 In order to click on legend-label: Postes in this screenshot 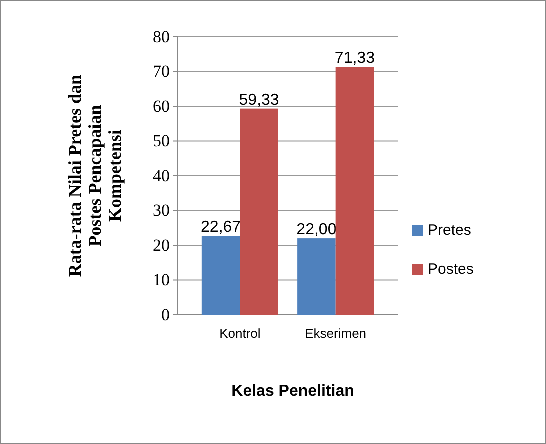, I will do `click(451, 269)`.